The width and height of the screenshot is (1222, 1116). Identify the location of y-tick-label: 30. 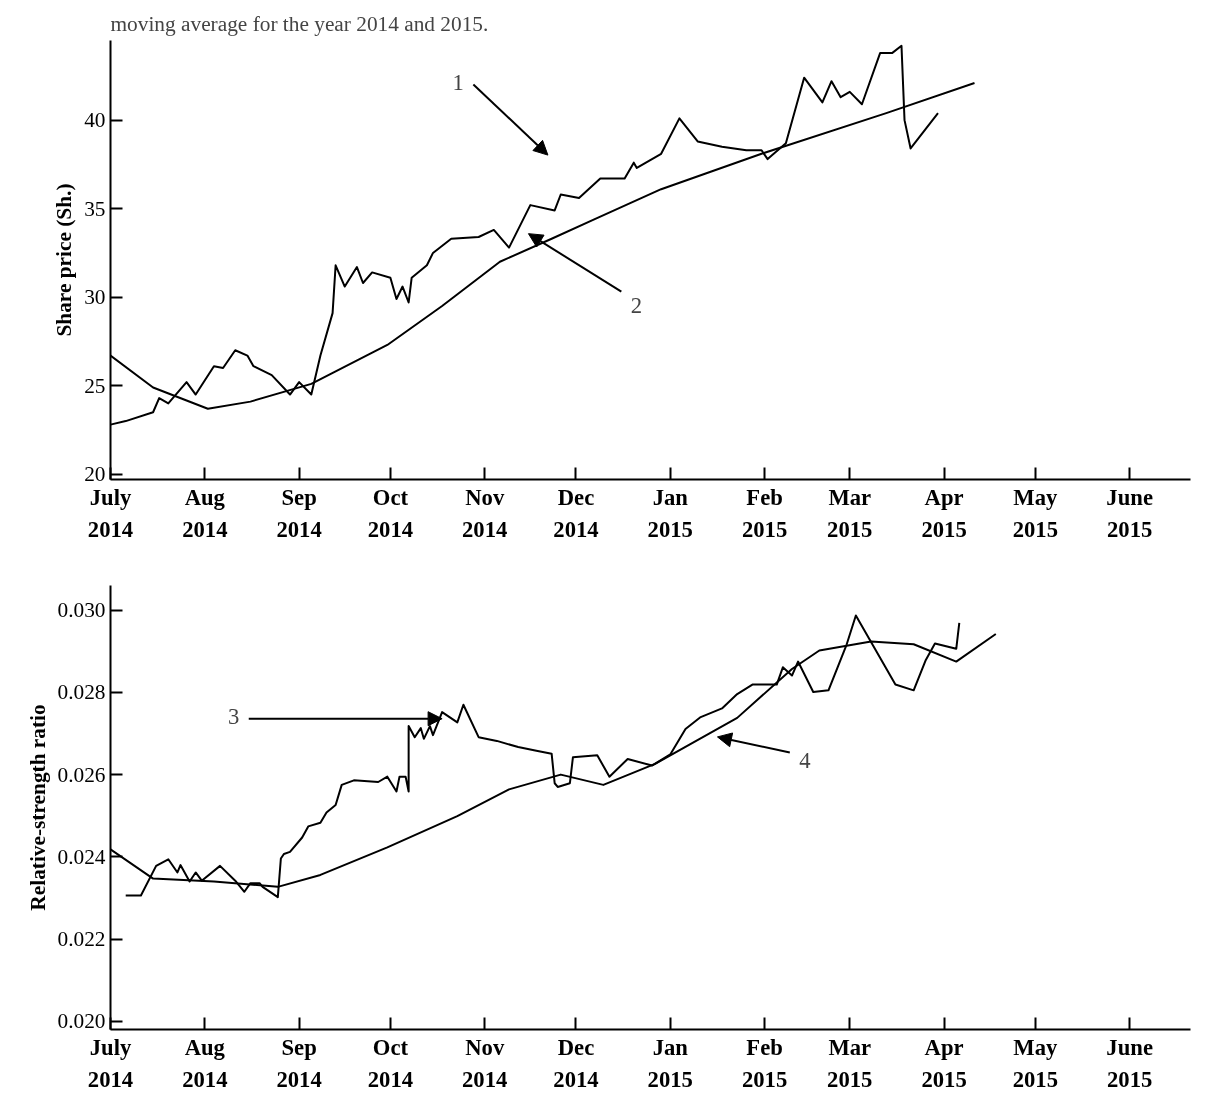
(95, 297).